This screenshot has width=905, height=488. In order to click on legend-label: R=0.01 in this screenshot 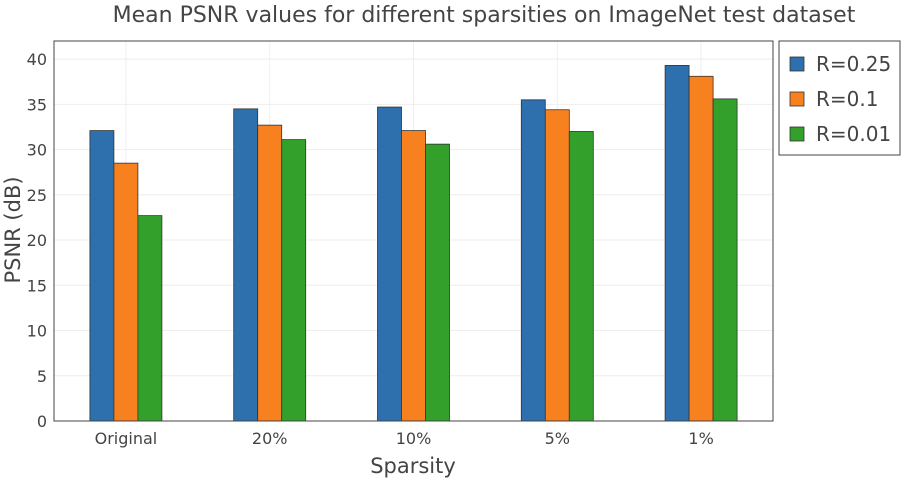, I will do `click(853, 134)`.